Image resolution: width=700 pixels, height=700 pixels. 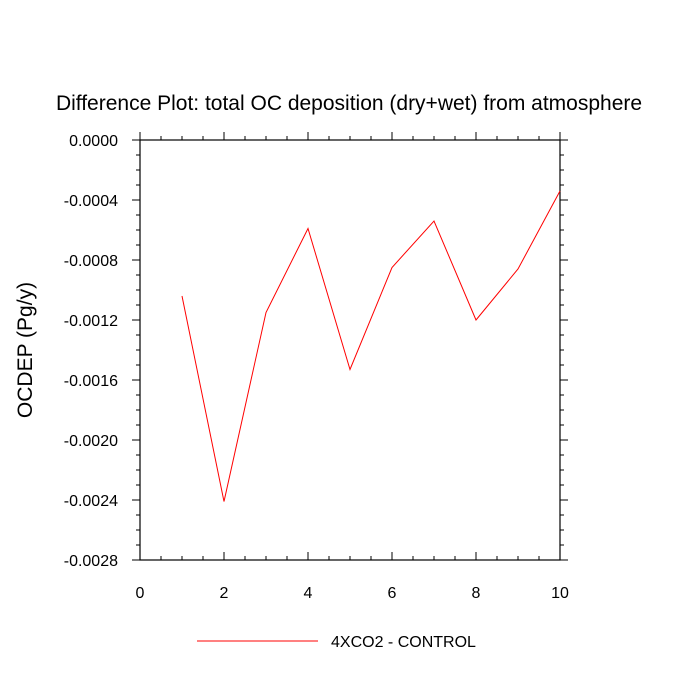 I want to click on x-tick-label: 0, so click(x=140, y=593).